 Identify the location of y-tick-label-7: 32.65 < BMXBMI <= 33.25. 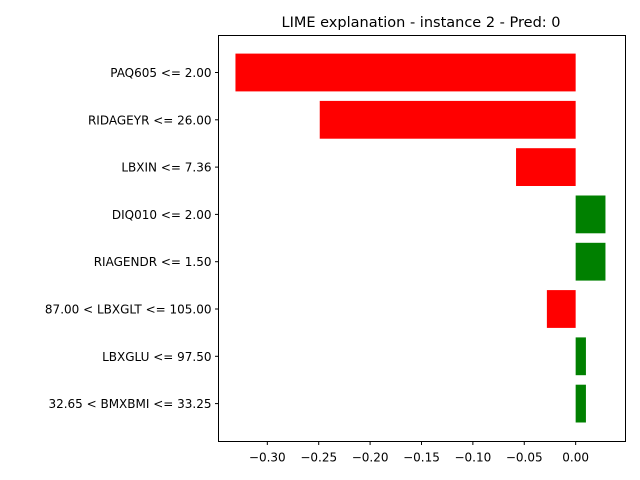
(129, 404).